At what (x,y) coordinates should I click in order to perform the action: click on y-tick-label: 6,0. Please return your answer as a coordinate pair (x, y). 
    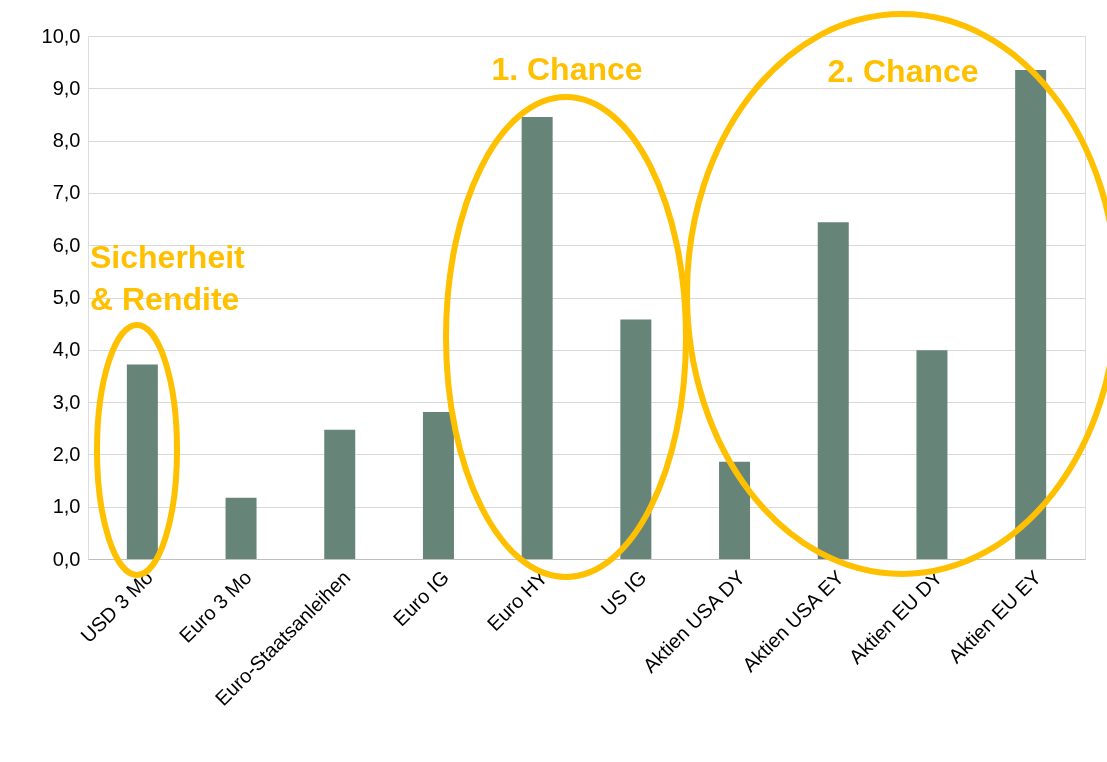
    Looking at the image, I should click on (66, 244).